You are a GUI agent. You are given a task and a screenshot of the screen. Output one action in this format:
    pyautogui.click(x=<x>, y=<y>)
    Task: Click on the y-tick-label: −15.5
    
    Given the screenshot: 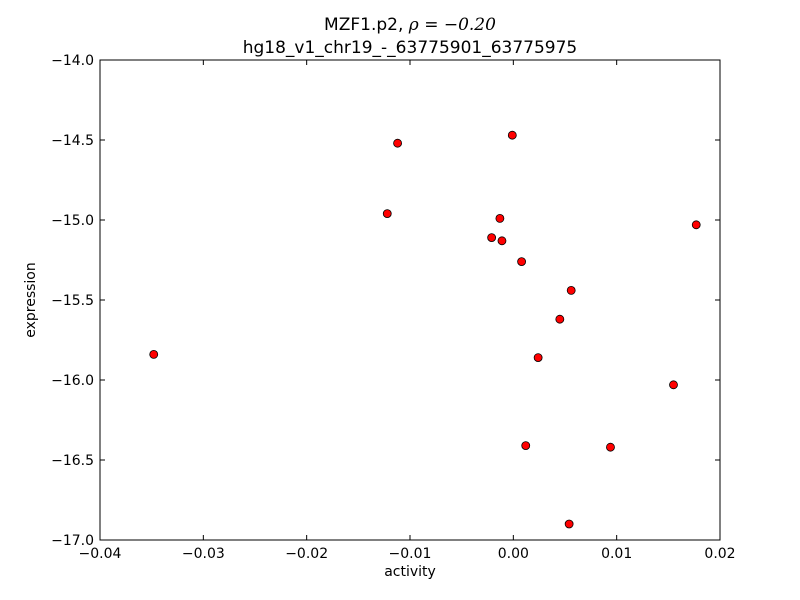 What is the action you would take?
    pyautogui.click(x=72, y=301)
    